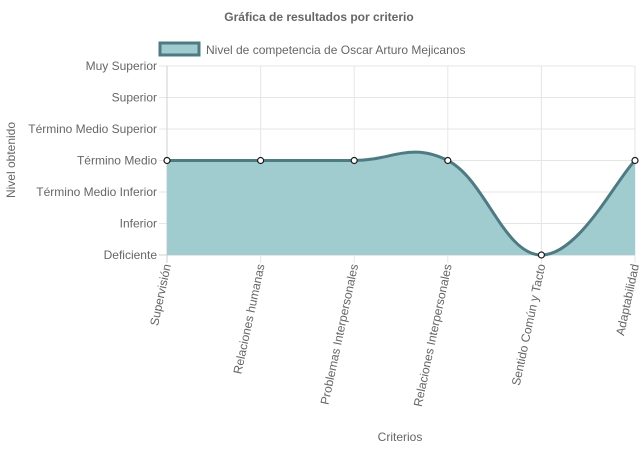  I want to click on y-tick-label: Término Medio Superior, so click(92, 129).